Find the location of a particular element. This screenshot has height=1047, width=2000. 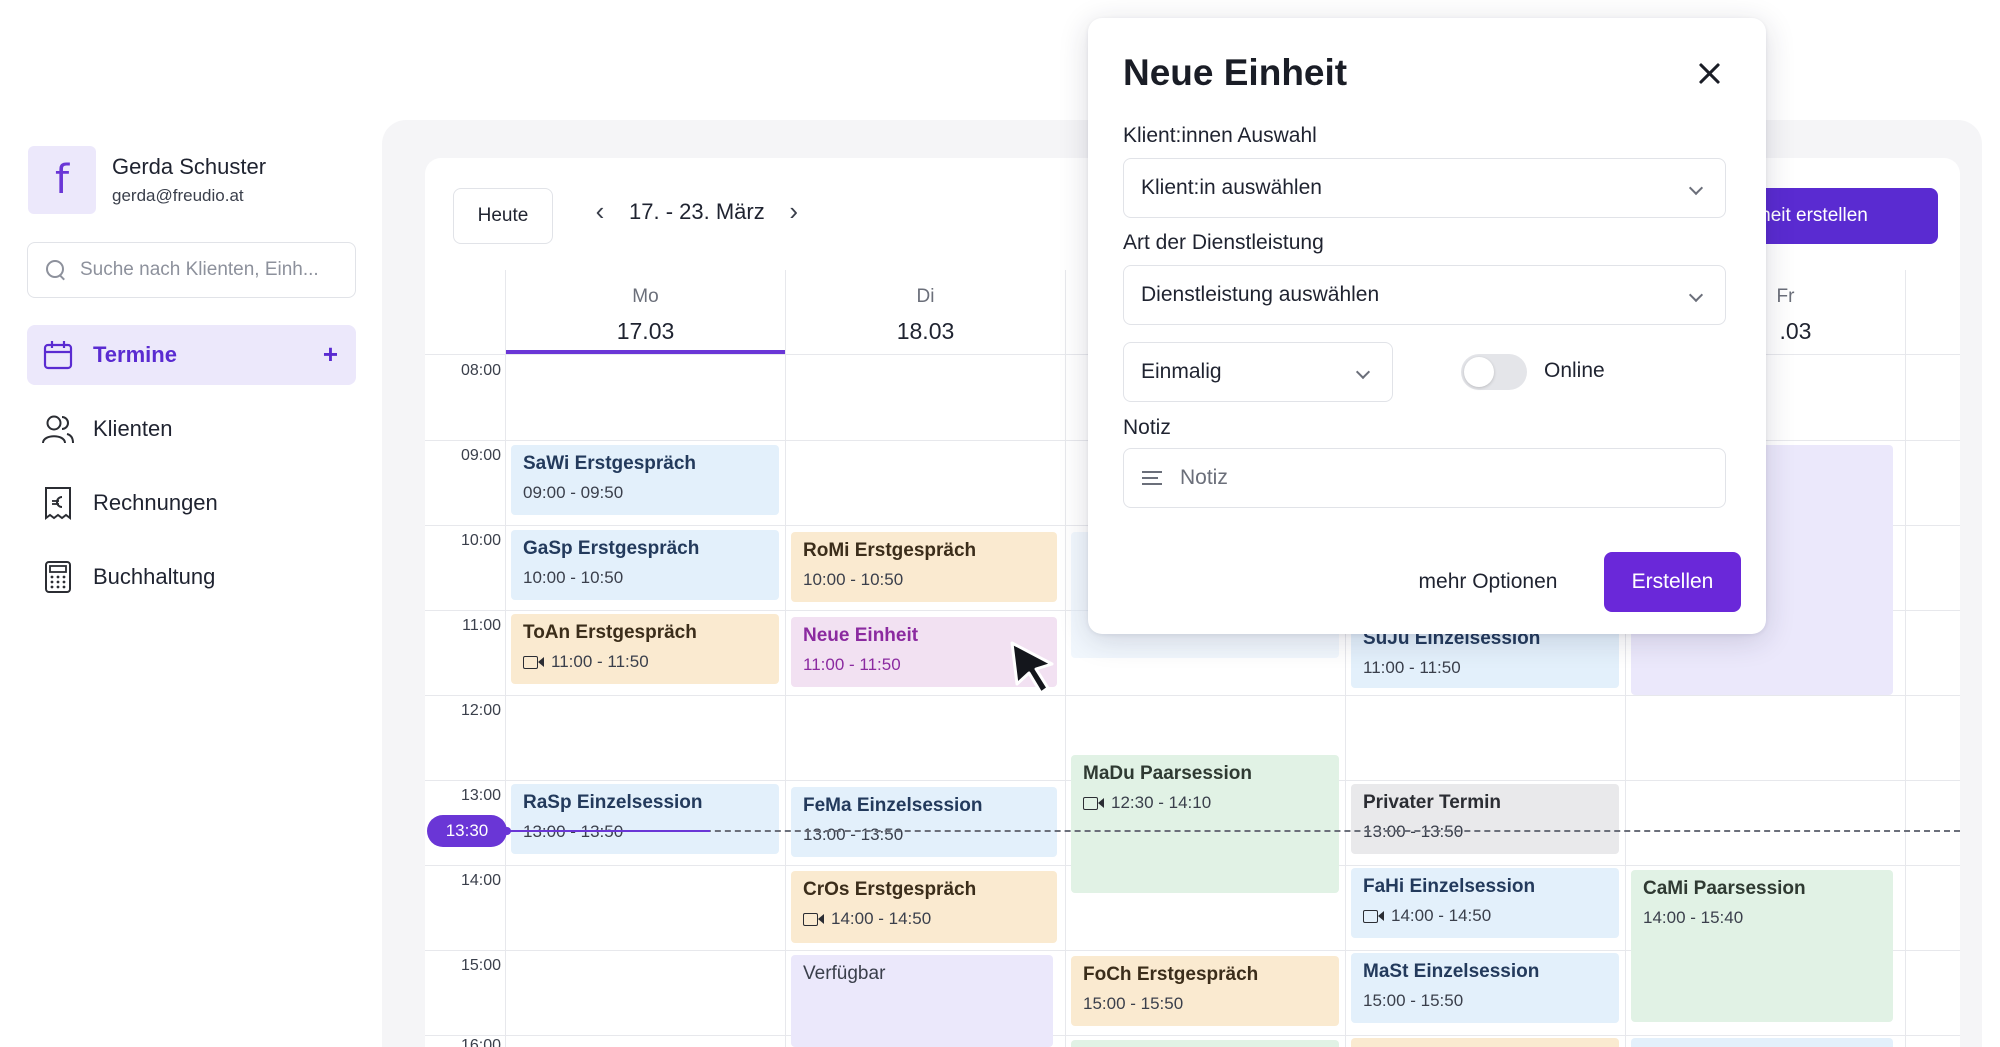

search-input is located at coordinates (215, 270).